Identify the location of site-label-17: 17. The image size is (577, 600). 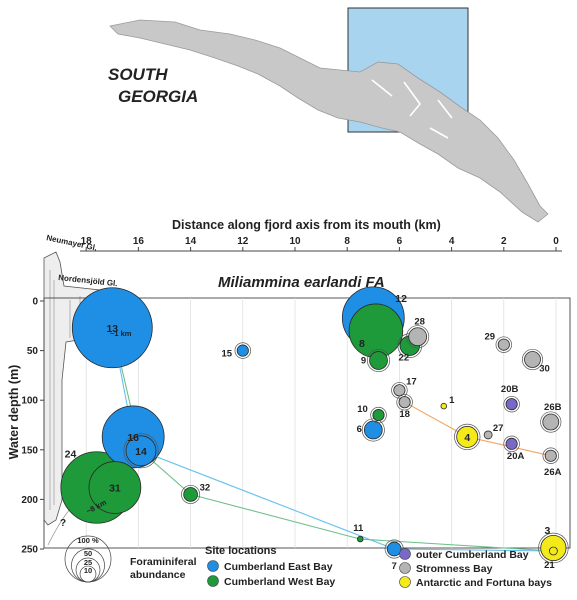
(411, 381).